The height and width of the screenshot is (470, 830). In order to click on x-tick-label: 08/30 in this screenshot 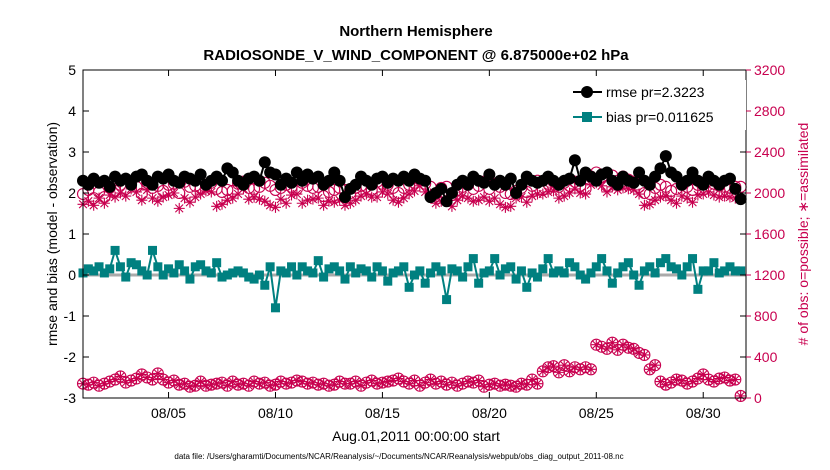, I will do `click(703, 413)`.